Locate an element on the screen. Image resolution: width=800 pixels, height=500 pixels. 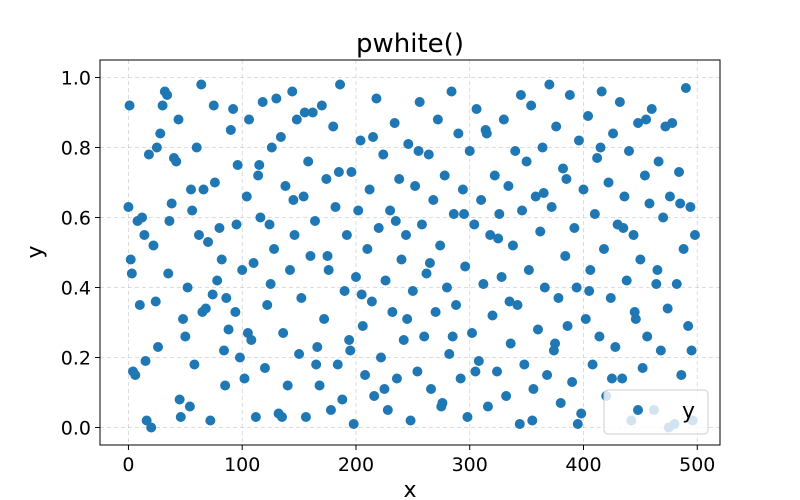
legend: y is located at coordinates (656, 412).